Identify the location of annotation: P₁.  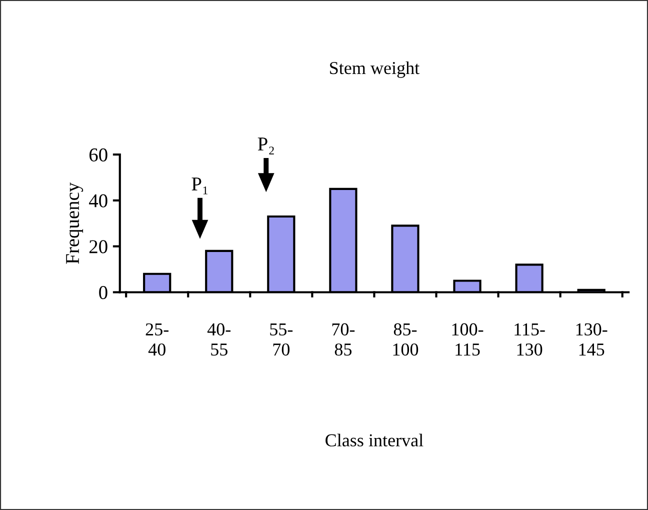
(200, 186).